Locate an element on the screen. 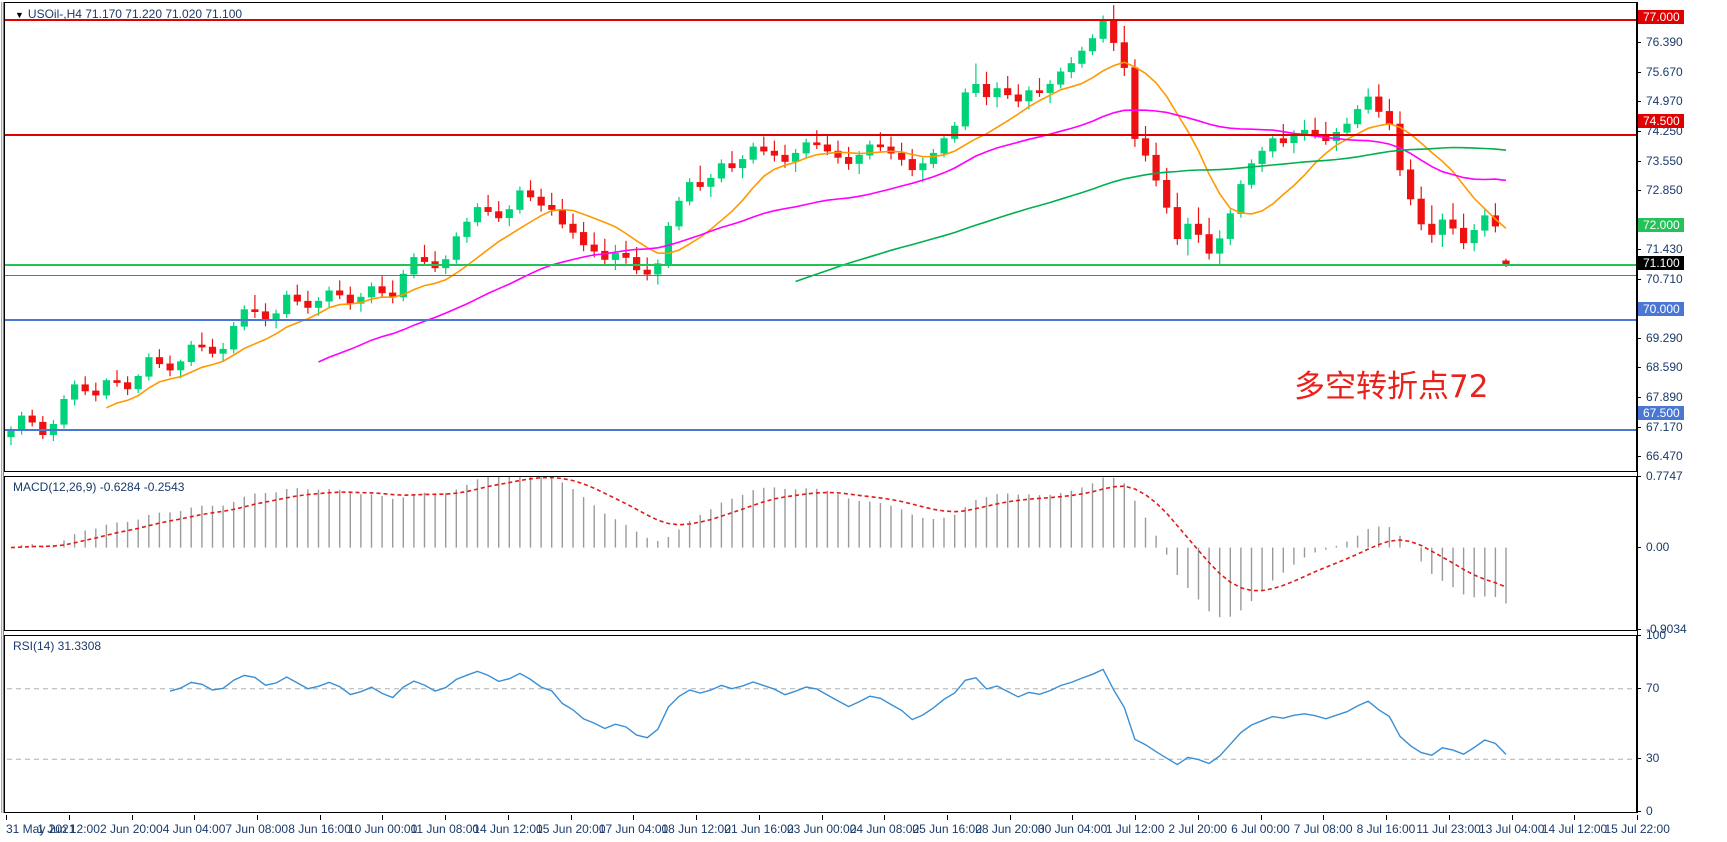 This screenshot has width=1727, height=842. price-level-badge-70000: 70.000 is located at coordinates (1661, 308).